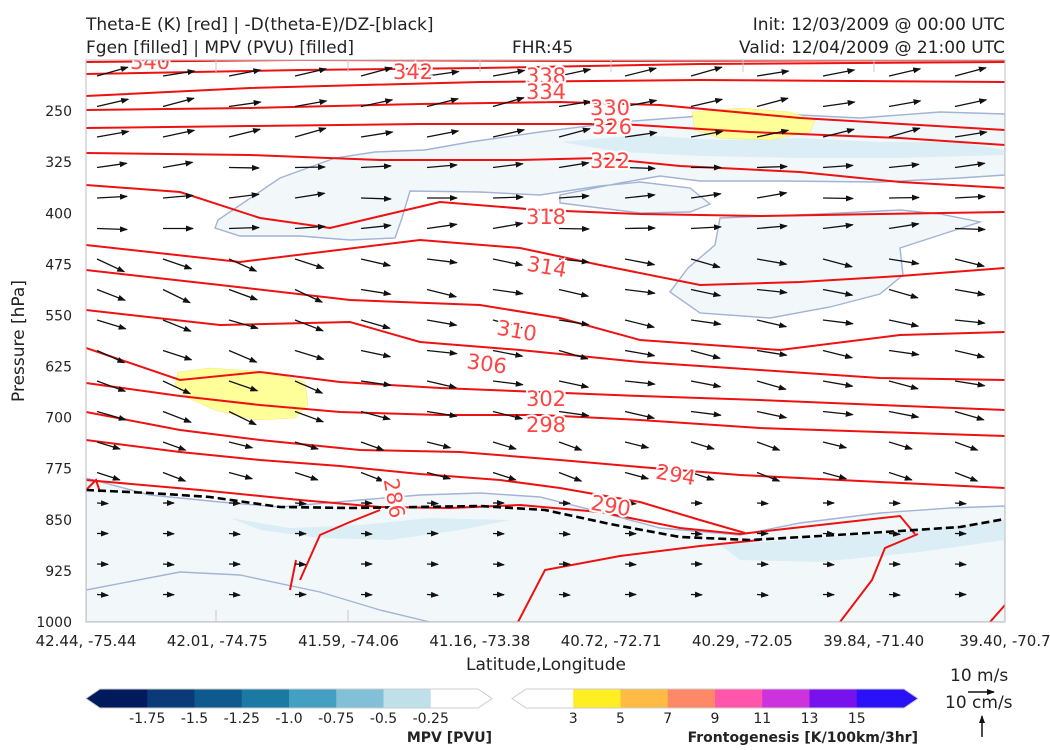 Image resolution: width=1050 pixels, height=750 pixels. I want to click on theta-e-label: 318, so click(546, 217).